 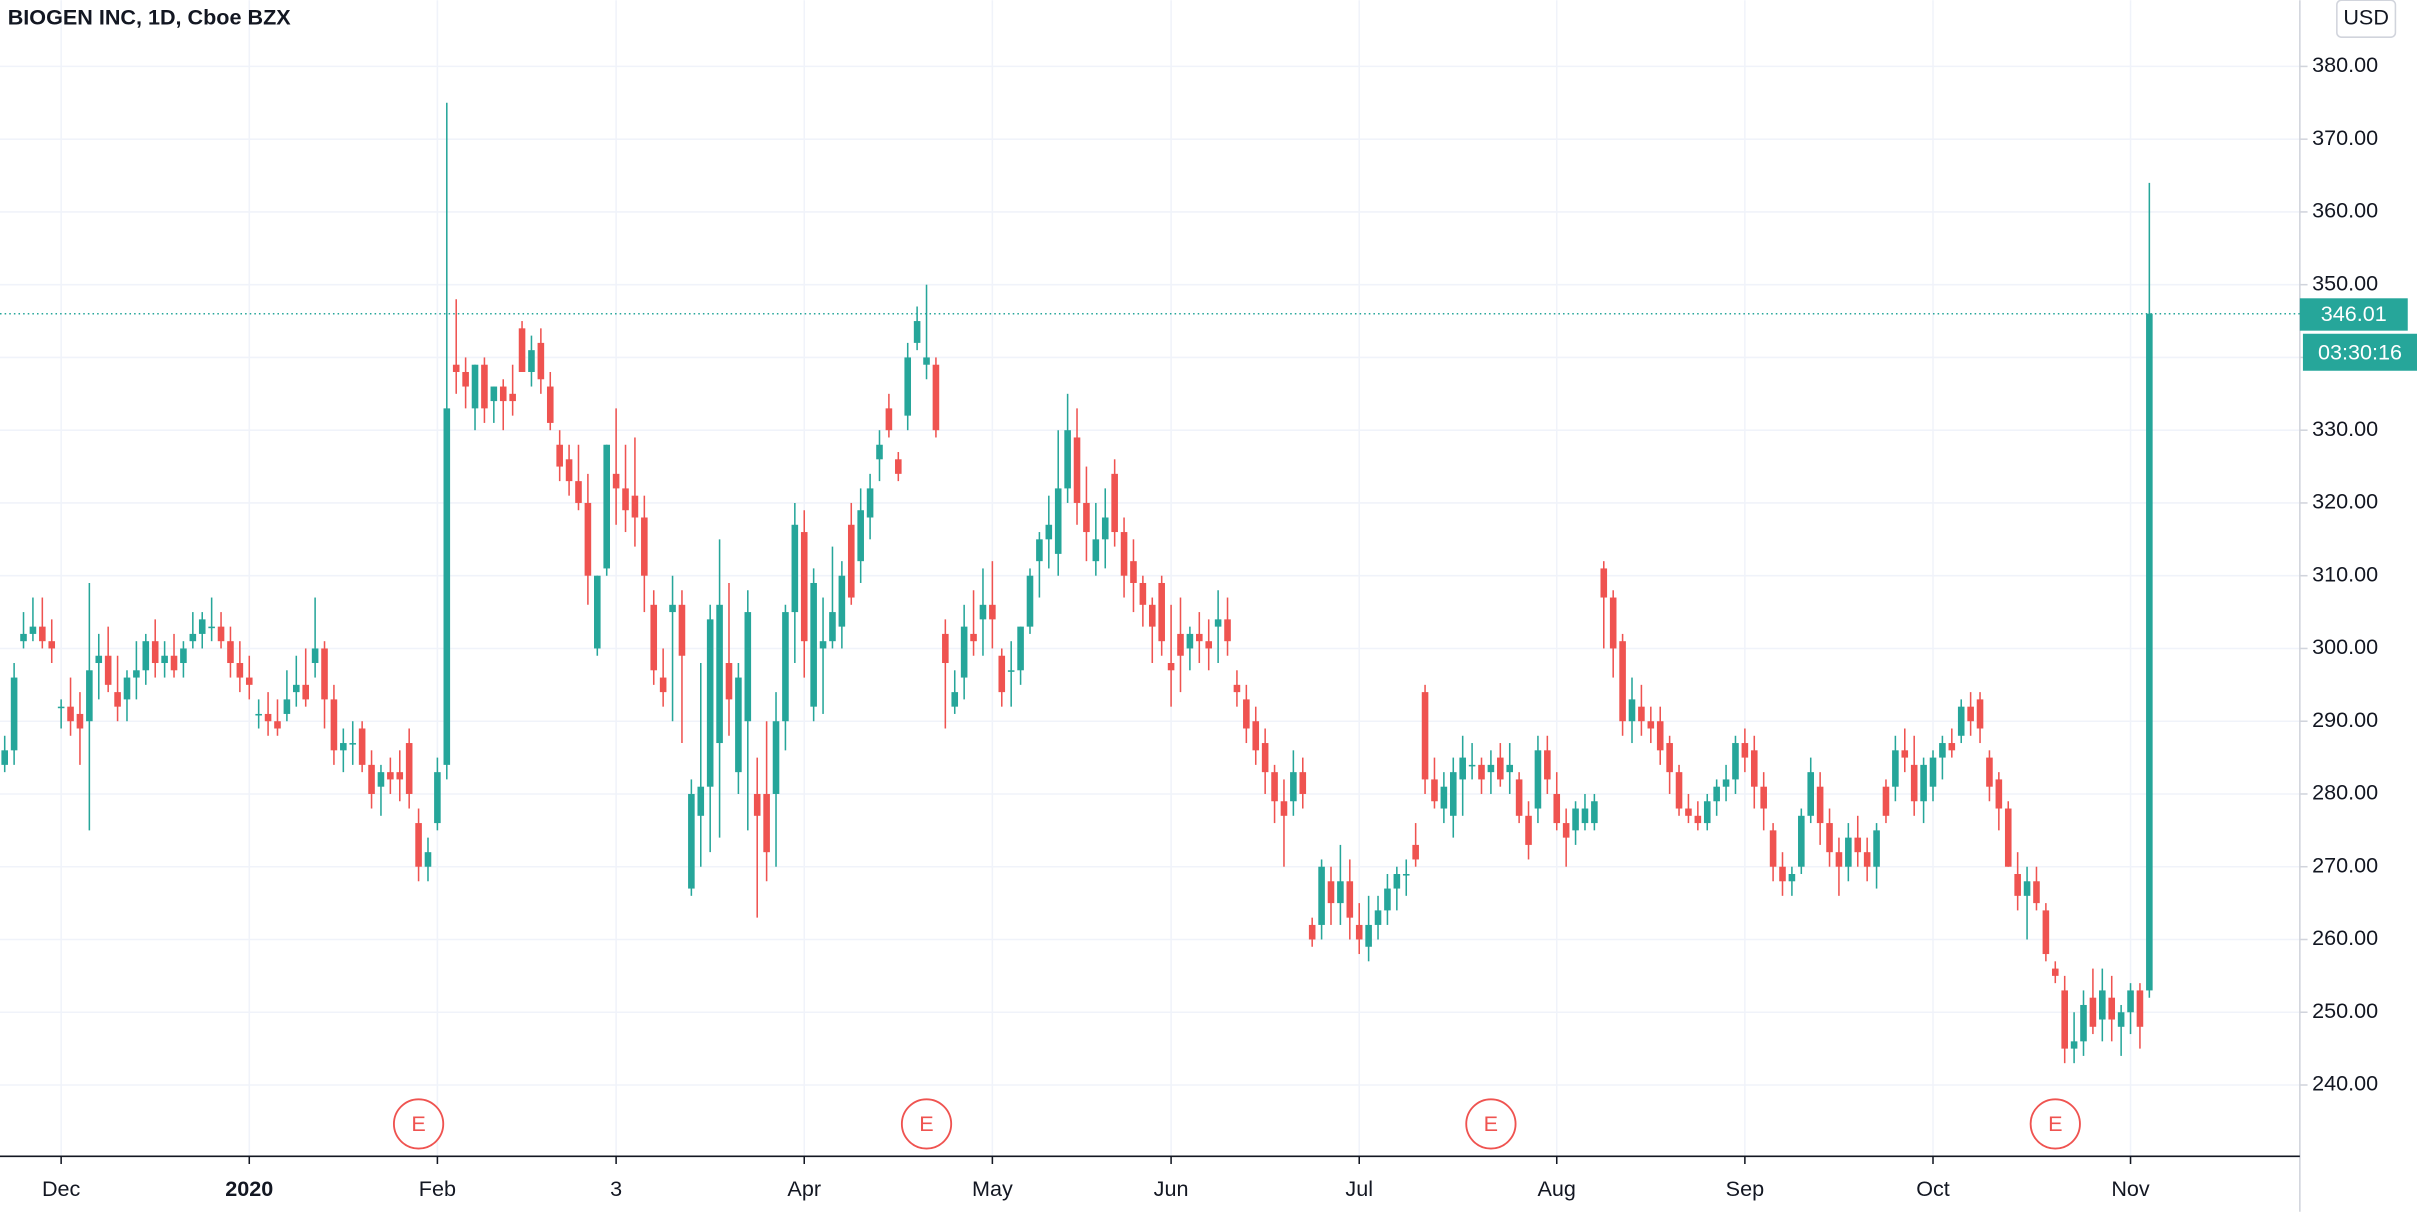 What do you see at coordinates (616, 1188) in the screenshot?
I see `x-tick-label: 3` at bounding box center [616, 1188].